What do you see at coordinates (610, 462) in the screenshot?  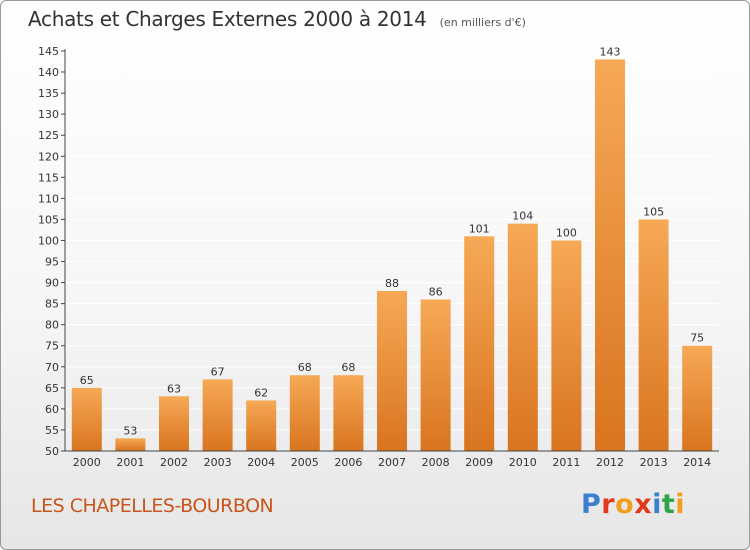 I see `x-tick-label: 2012` at bounding box center [610, 462].